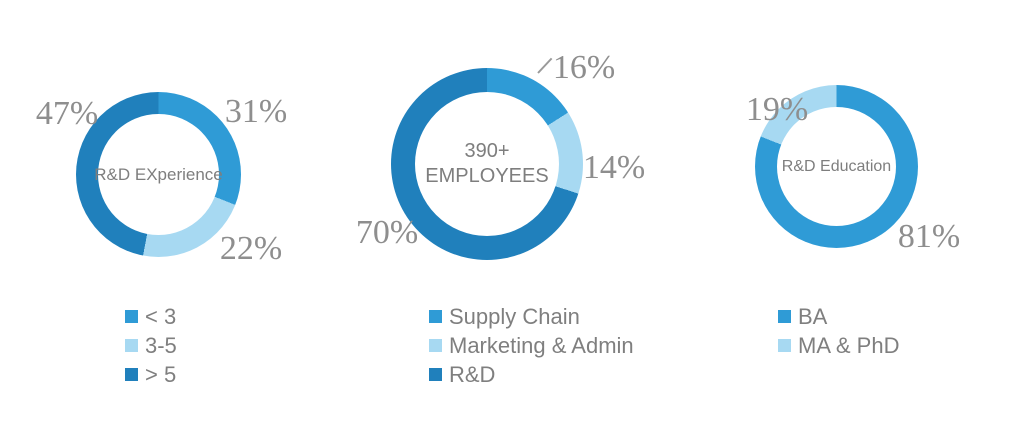  What do you see at coordinates (472, 374) in the screenshot?
I see `legend-item-label: R&D` at bounding box center [472, 374].